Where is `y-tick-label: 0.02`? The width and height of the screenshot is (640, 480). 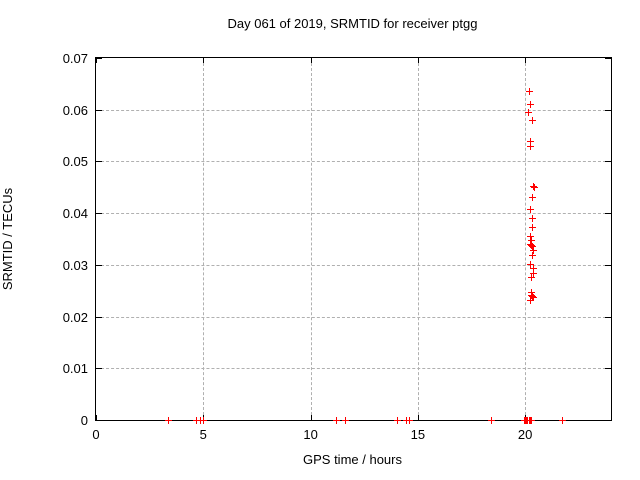 y-tick-label: 0.02 is located at coordinates (75, 317).